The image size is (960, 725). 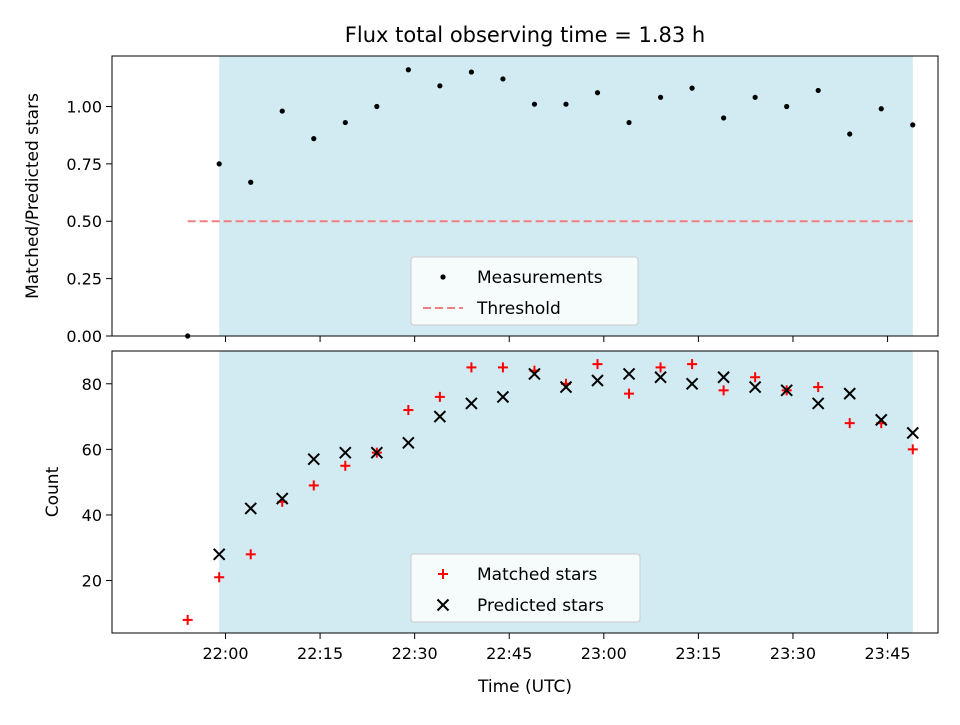 I want to click on count-ytick-label: 40, so click(x=92, y=515).